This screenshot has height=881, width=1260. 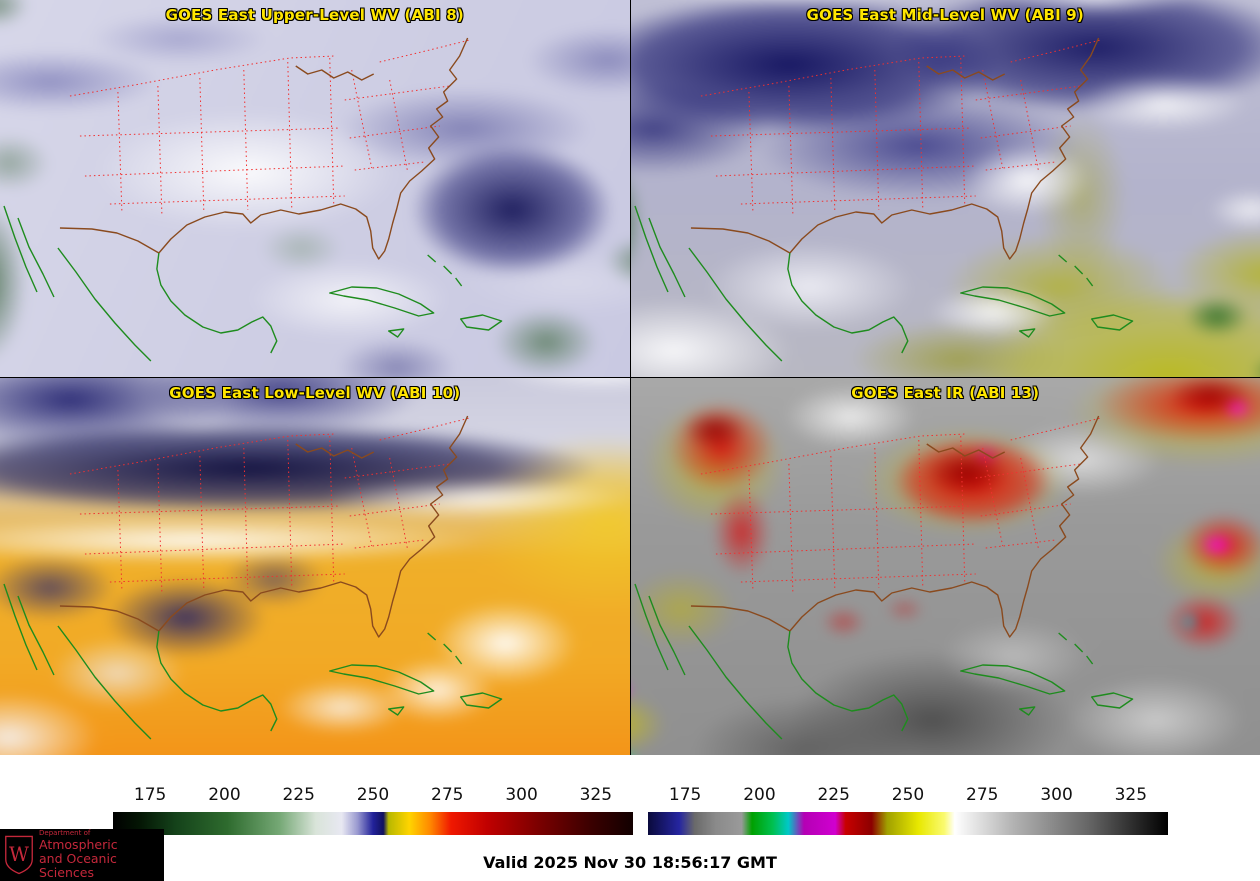 What do you see at coordinates (945, 15) in the screenshot?
I see `panel-title: GOES East Mid-Level WV (ABI 9)` at bounding box center [945, 15].